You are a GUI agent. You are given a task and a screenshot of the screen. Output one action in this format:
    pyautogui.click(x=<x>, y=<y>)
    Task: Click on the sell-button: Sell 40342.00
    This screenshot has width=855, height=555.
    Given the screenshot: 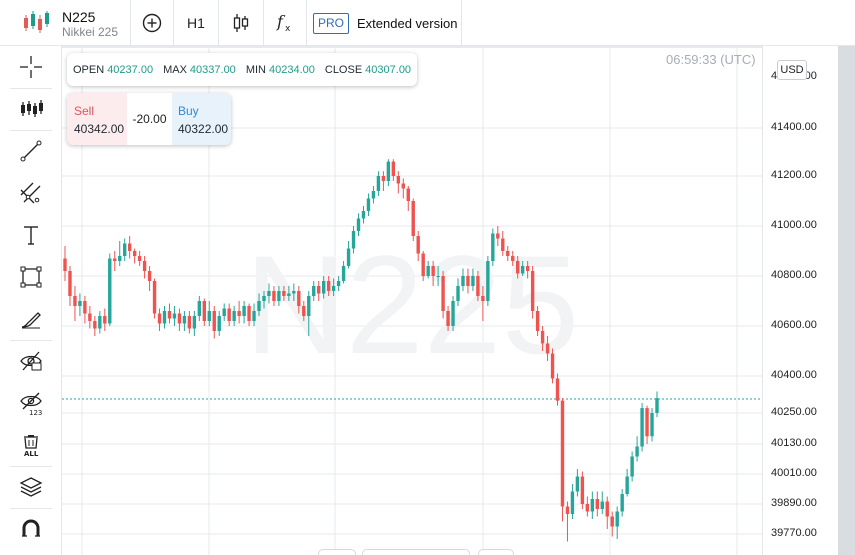 What is the action you would take?
    pyautogui.click(x=97, y=119)
    